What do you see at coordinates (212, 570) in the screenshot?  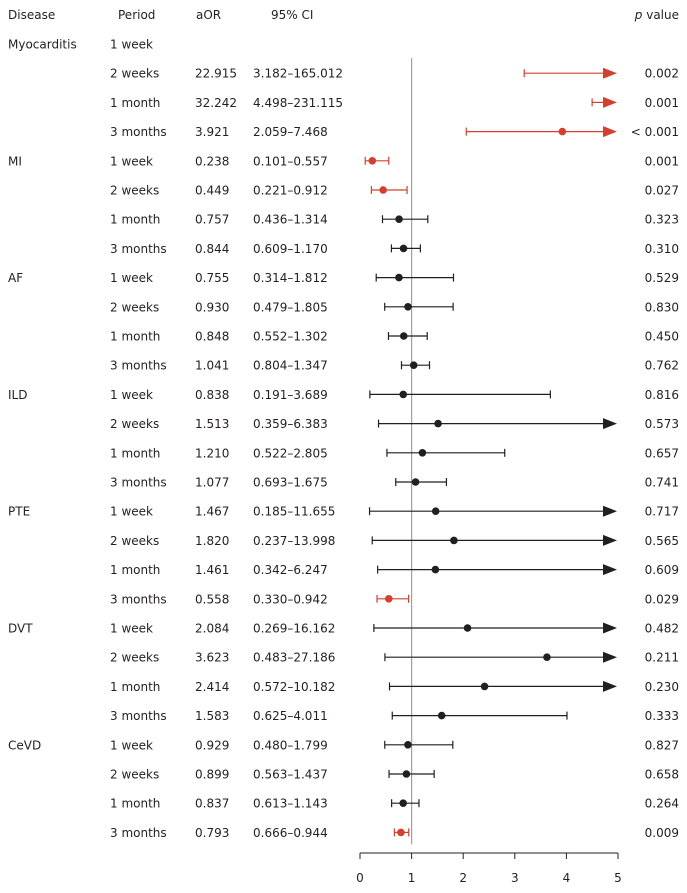 I see `row-aor-value: 1.461` at bounding box center [212, 570].